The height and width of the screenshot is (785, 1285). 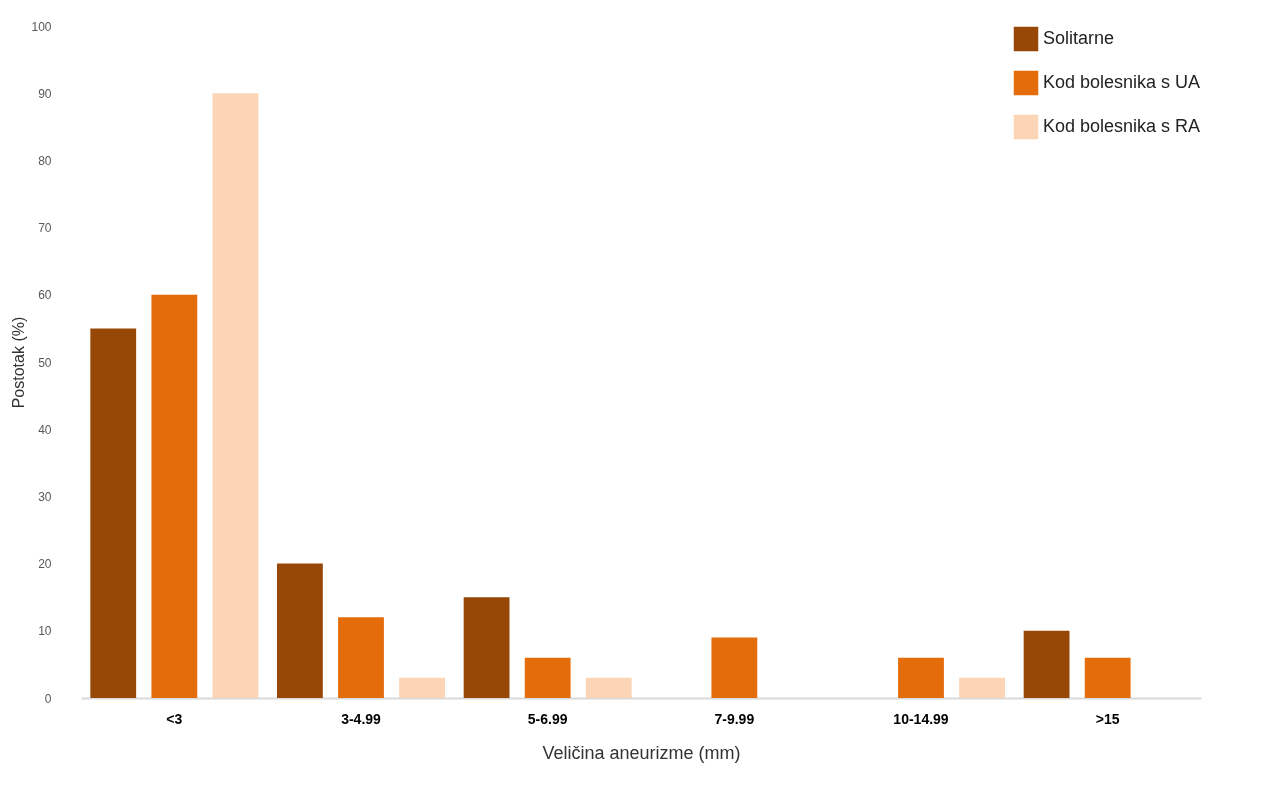 What do you see at coordinates (1079, 38) in the screenshot?
I see `legend-label: Solitarne` at bounding box center [1079, 38].